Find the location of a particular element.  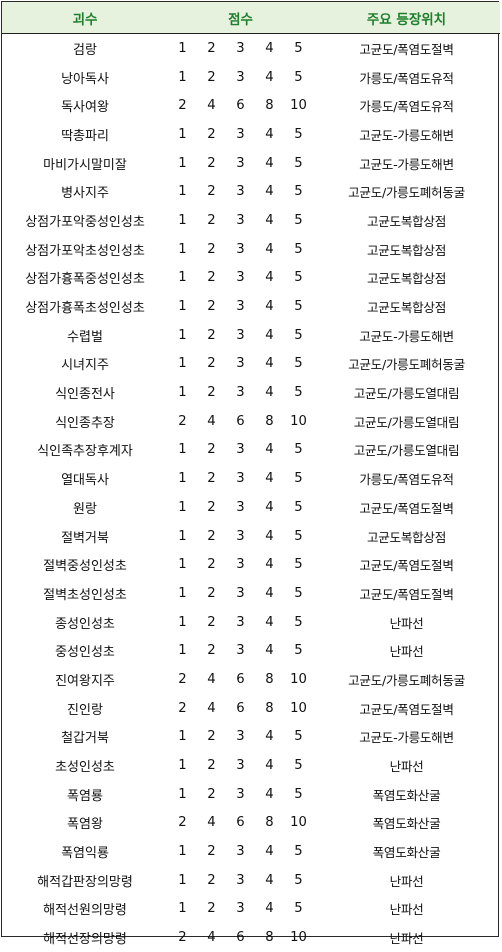

monster-name-cell: 식인족추장후계자 is located at coordinates (85, 450).